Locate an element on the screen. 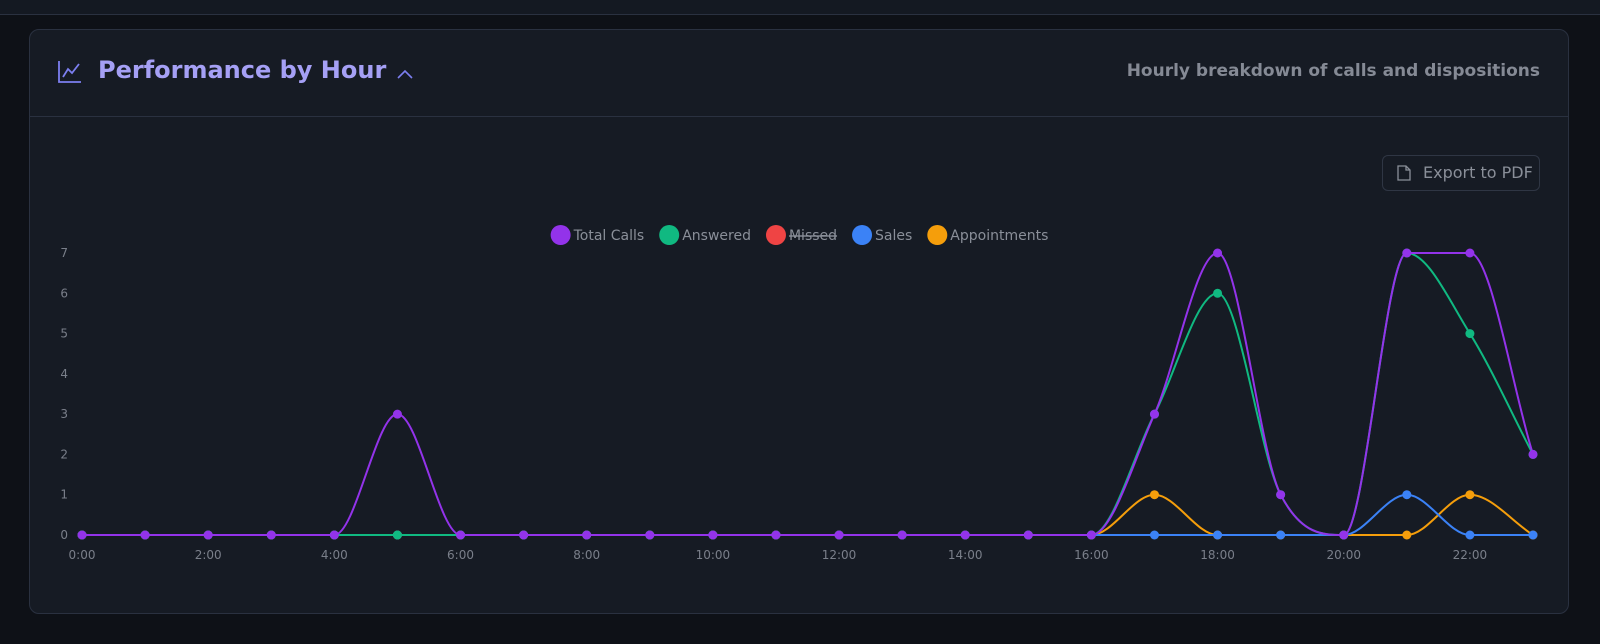  chart-icon is located at coordinates (69, 72).